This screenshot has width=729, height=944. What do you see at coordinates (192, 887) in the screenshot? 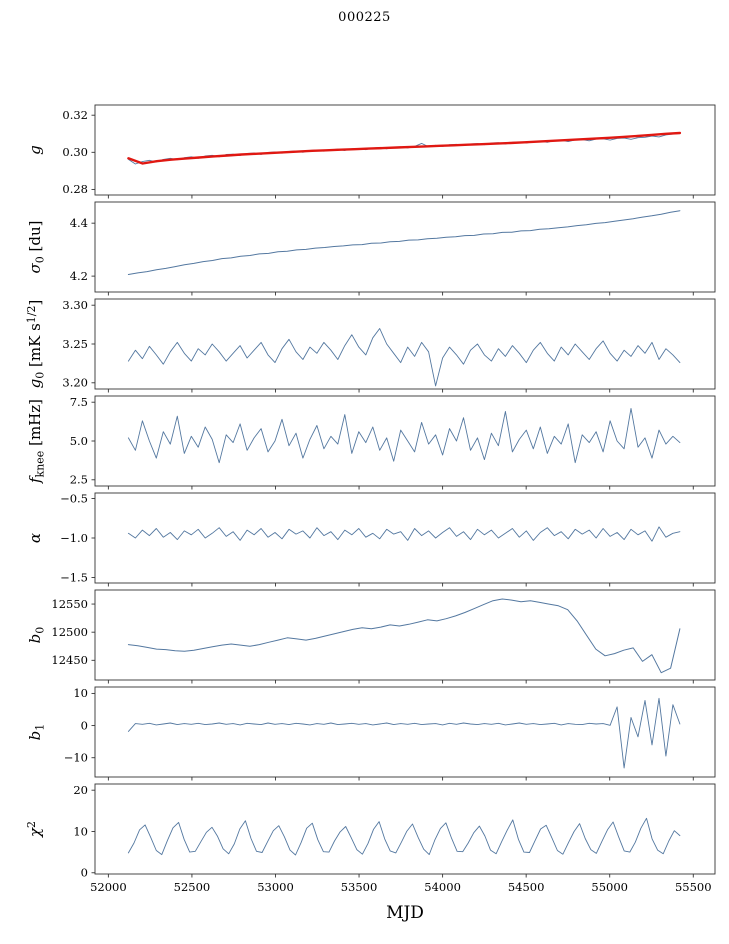
I see `x-tick-label: 52500` at bounding box center [192, 887].